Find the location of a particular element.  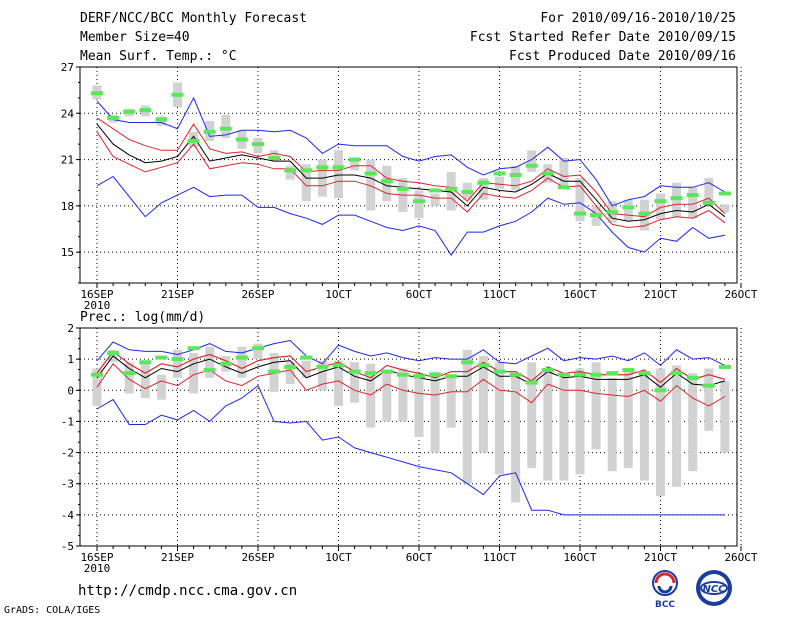

prec-xtick-label: 16OCT is located at coordinates (579, 557).